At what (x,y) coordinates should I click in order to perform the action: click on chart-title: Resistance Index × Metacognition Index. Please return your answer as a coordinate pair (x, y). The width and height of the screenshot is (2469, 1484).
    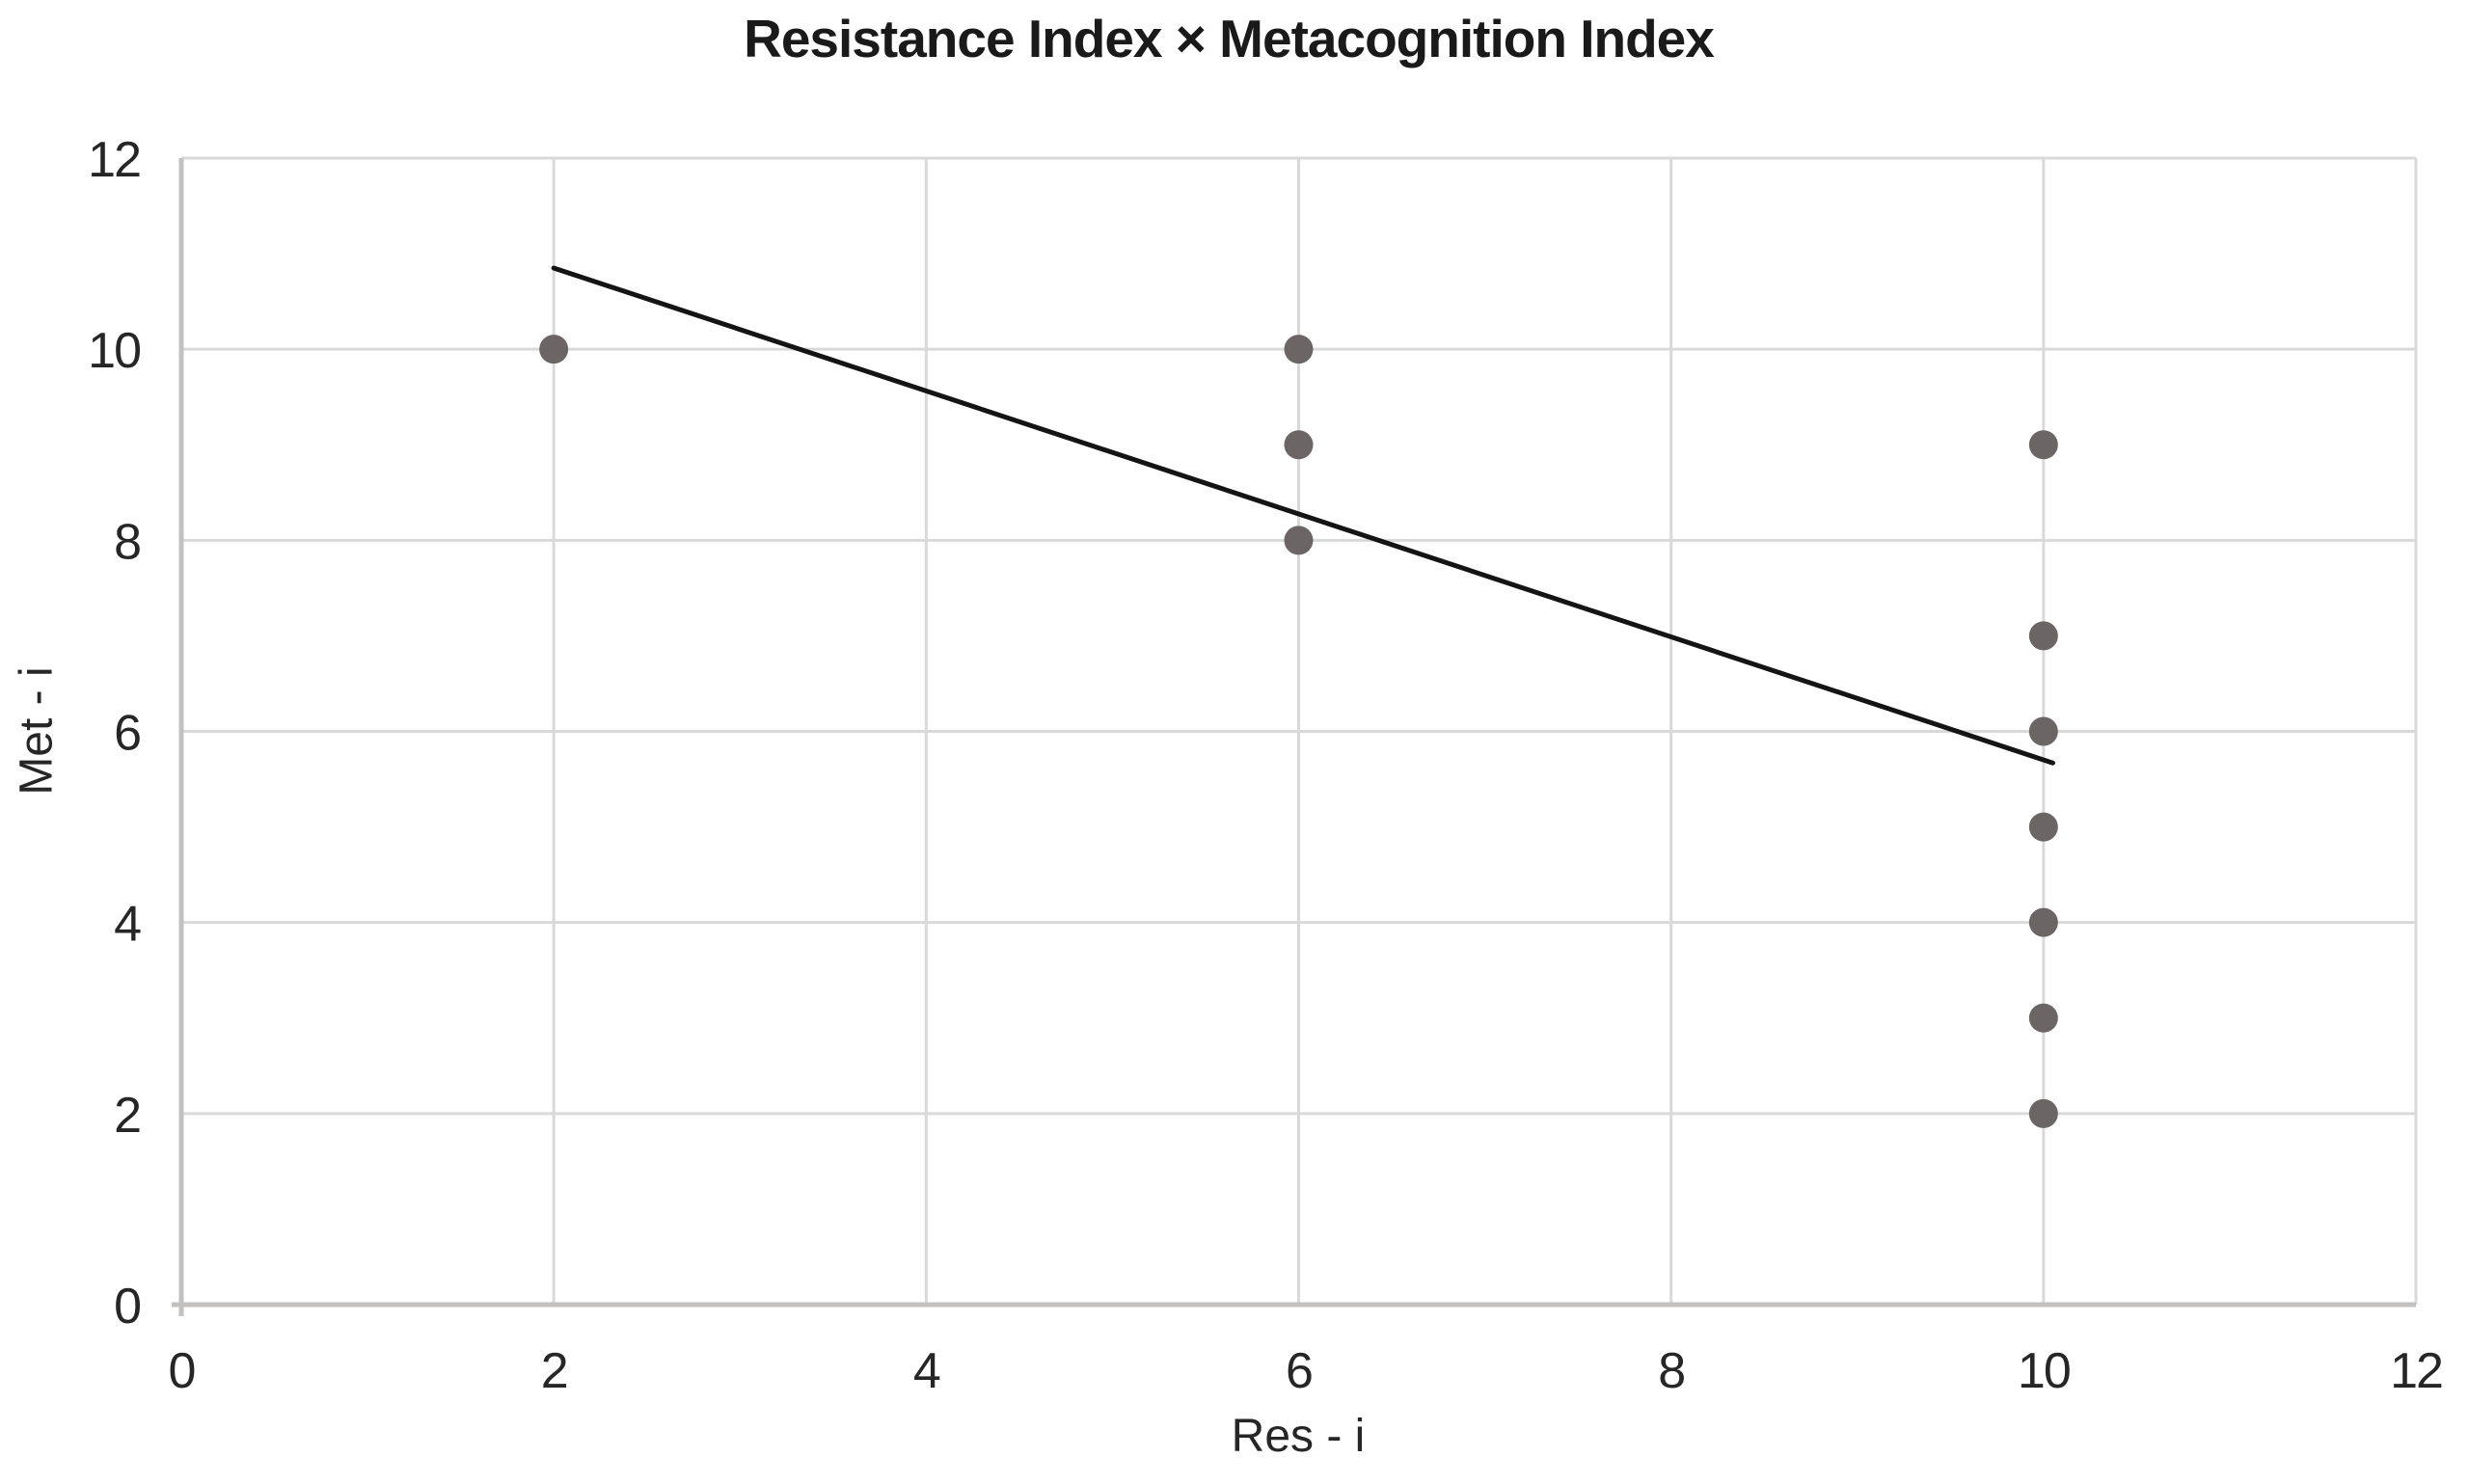
    Looking at the image, I should click on (1230, 38).